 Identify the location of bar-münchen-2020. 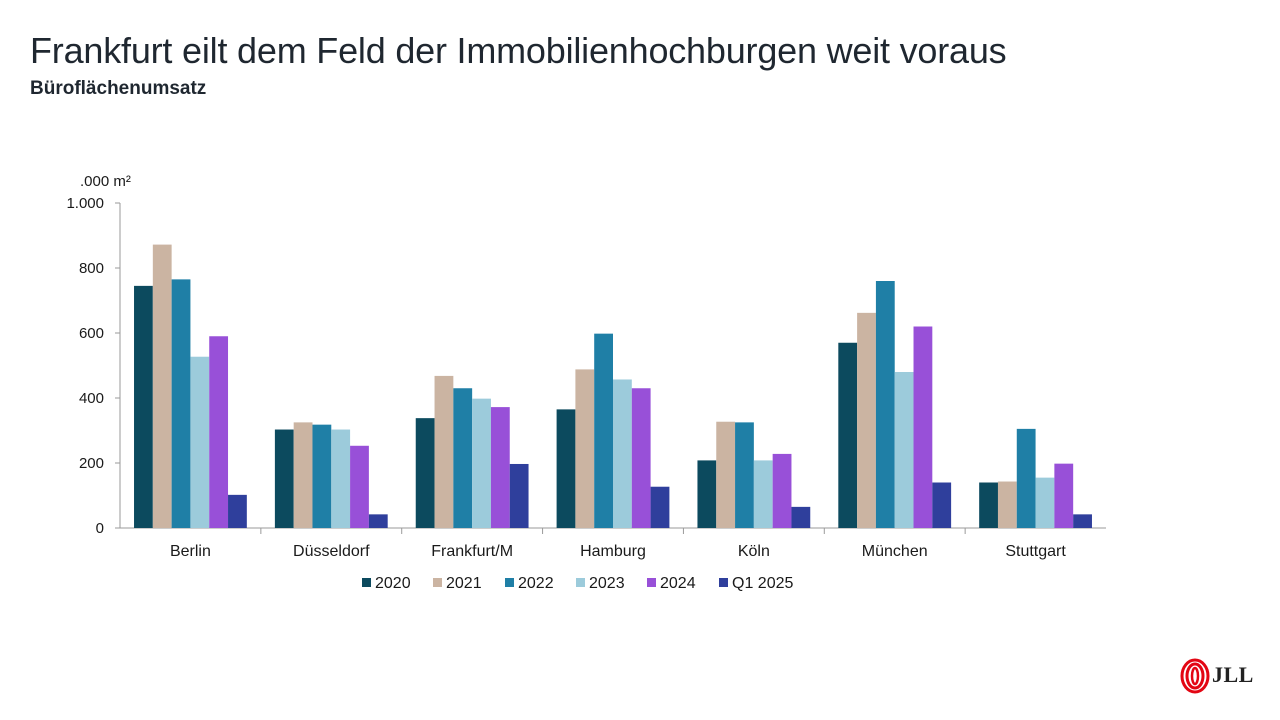
(848, 435).